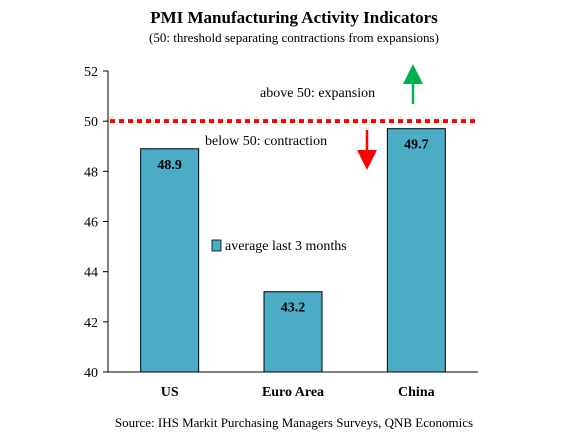 The image size is (588, 441). What do you see at coordinates (170, 260) in the screenshot?
I see `bar-us` at bounding box center [170, 260].